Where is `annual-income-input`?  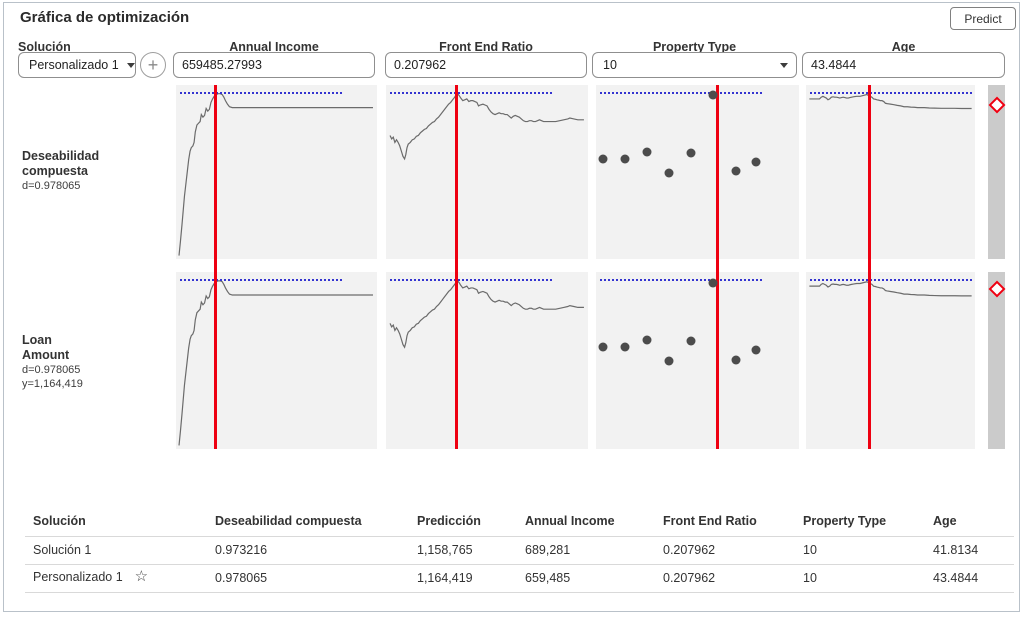
annual-income-input is located at coordinates (274, 65).